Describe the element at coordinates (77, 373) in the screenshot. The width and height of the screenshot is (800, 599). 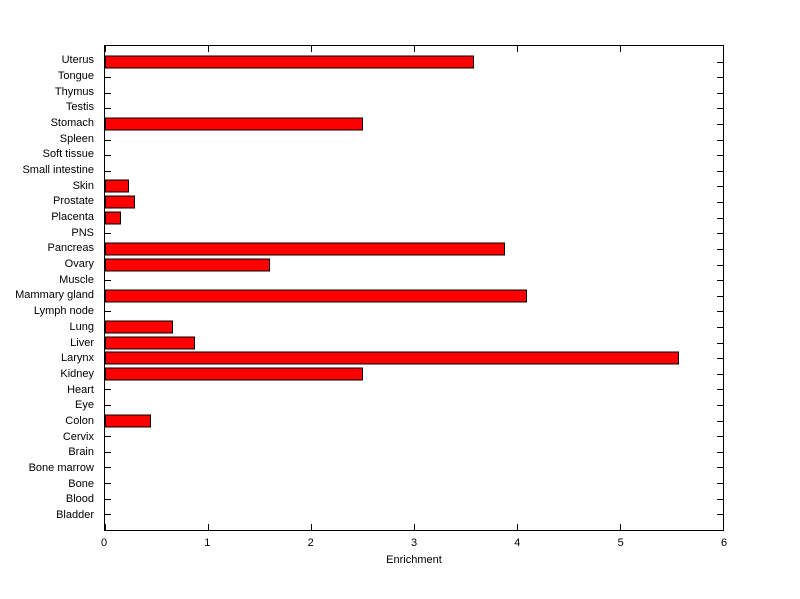
I see `y-category-label: Kidney` at that location.